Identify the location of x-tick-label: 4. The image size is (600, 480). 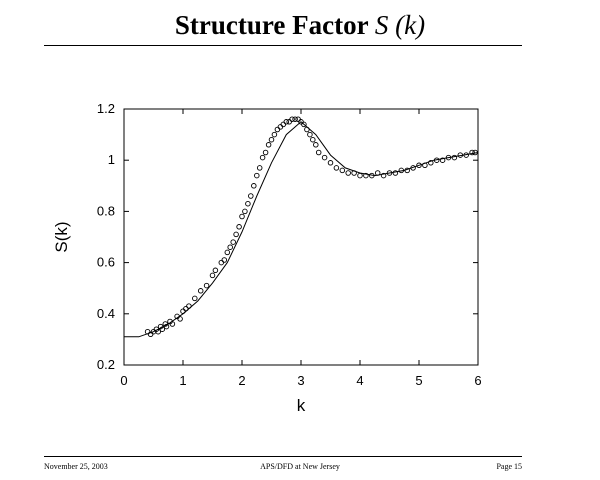
(359, 380).